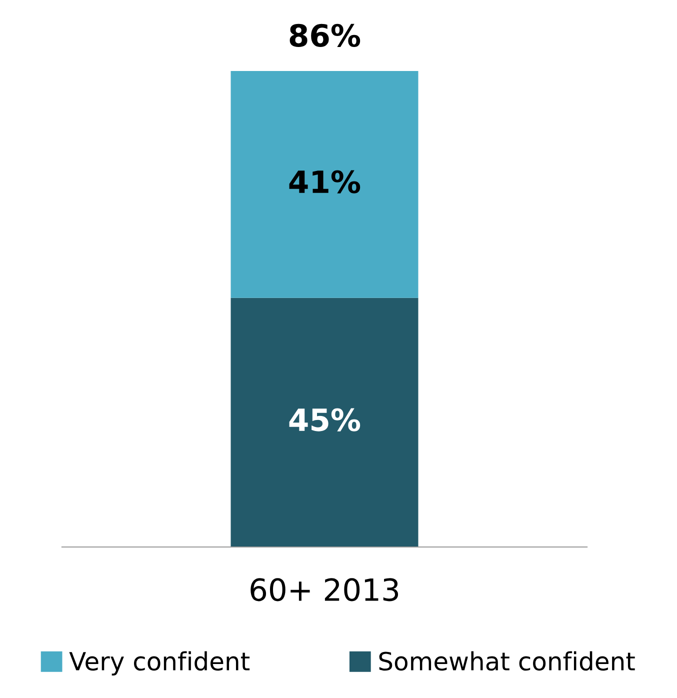  I want to click on legend-label: Somewhat confident, so click(507, 661).